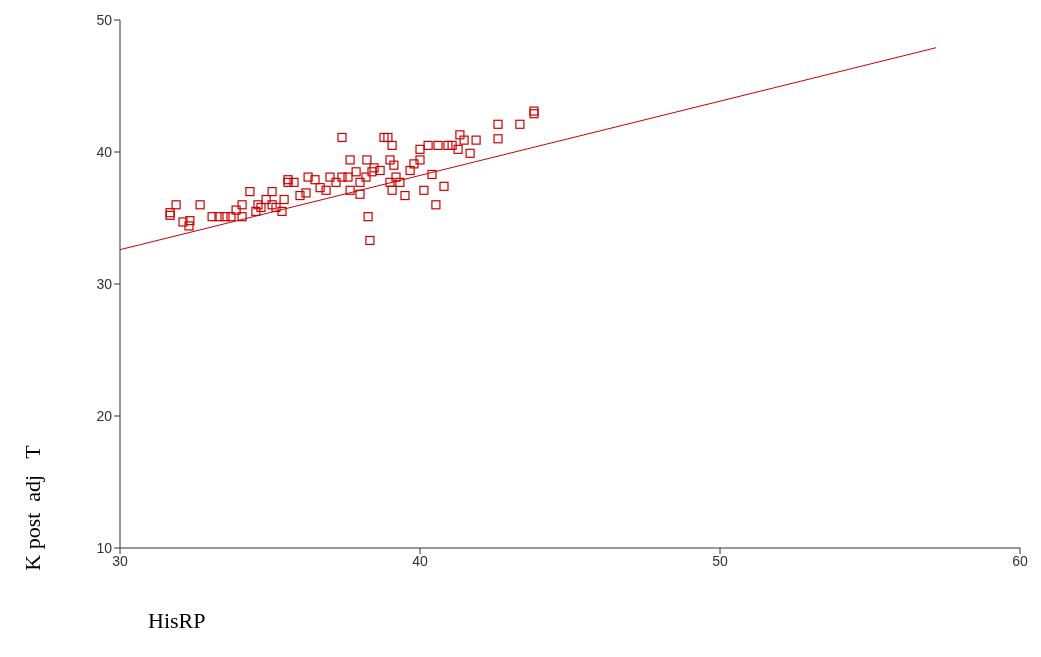 This screenshot has width=1041, height=657. Describe the element at coordinates (420, 560) in the screenshot. I see `x-tick-label: 40` at that location.